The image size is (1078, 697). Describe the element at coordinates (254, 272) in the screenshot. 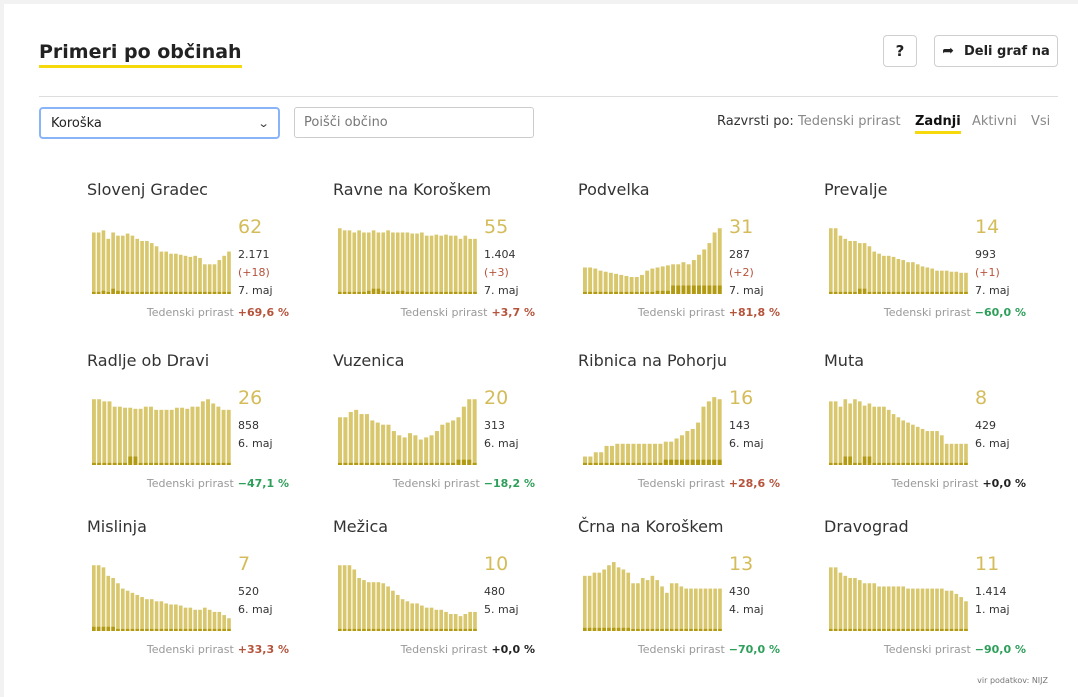

I see `daily-diff: (+18)` at that location.